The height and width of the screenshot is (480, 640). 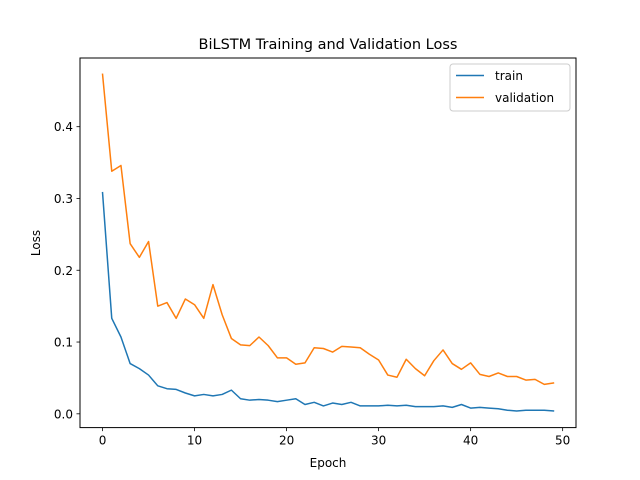 What do you see at coordinates (63, 127) in the screenshot?
I see `y-tick-label: 0.4` at bounding box center [63, 127].